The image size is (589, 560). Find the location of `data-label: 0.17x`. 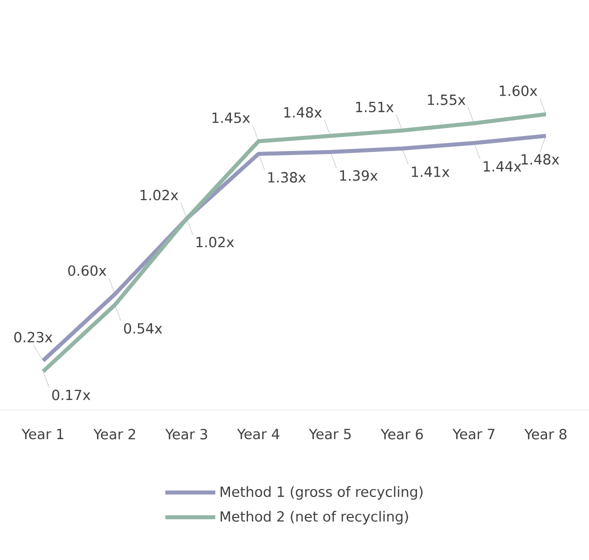

data-label: 0.17x is located at coordinates (71, 395).